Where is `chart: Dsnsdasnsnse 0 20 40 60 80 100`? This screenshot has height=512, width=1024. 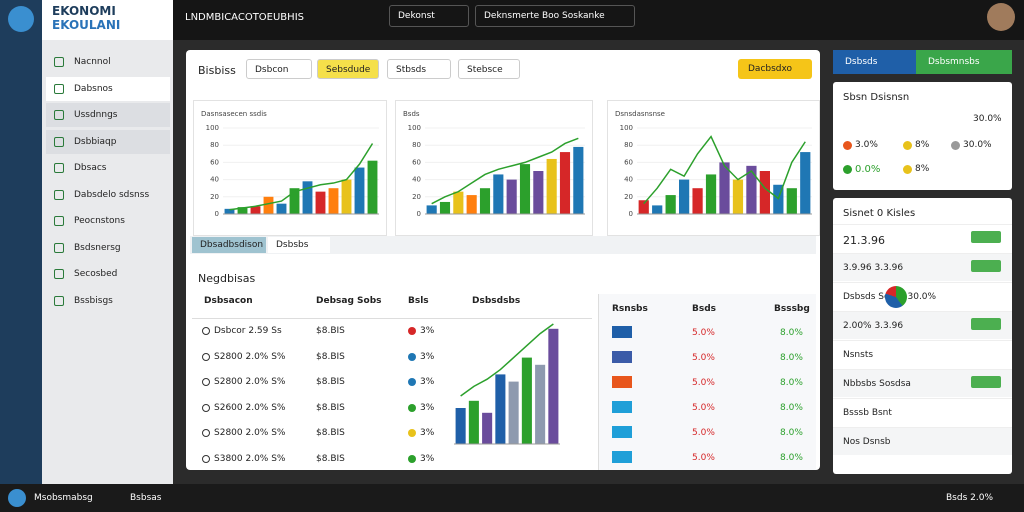 chart: Dsnsdasnsnse 0 20 40 60 80 100 is located at coordinates (713, 168).